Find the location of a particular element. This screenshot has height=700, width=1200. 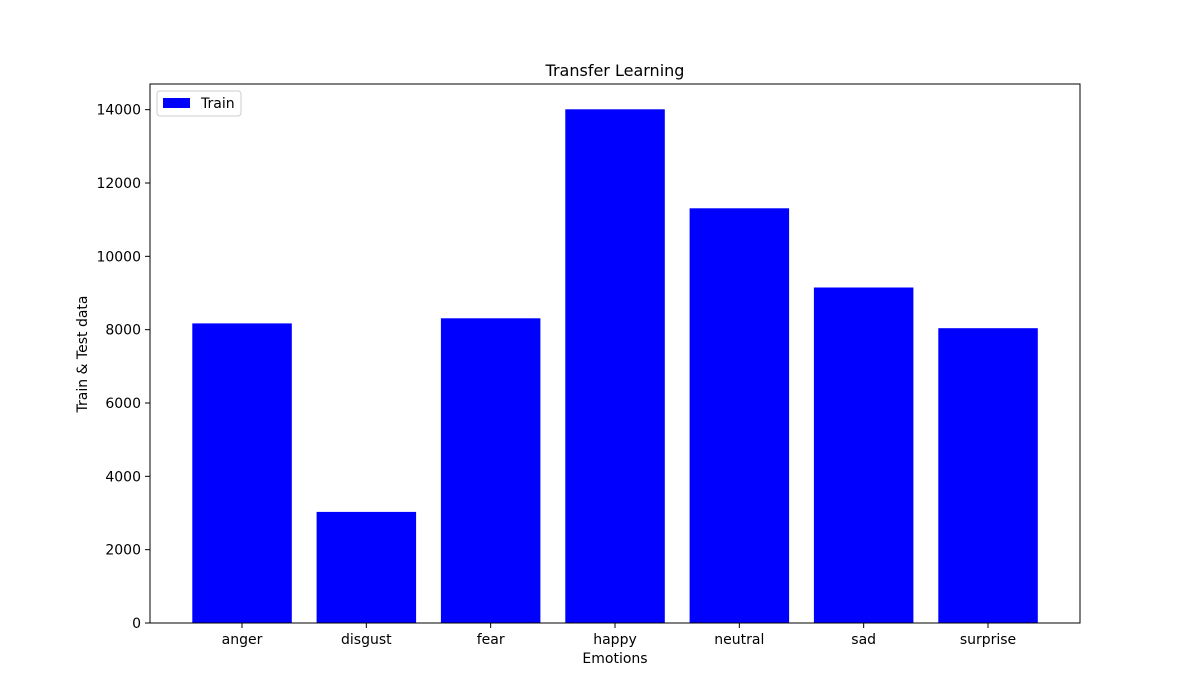

y-tick-label: 0 is located at coordinates (136, 624).